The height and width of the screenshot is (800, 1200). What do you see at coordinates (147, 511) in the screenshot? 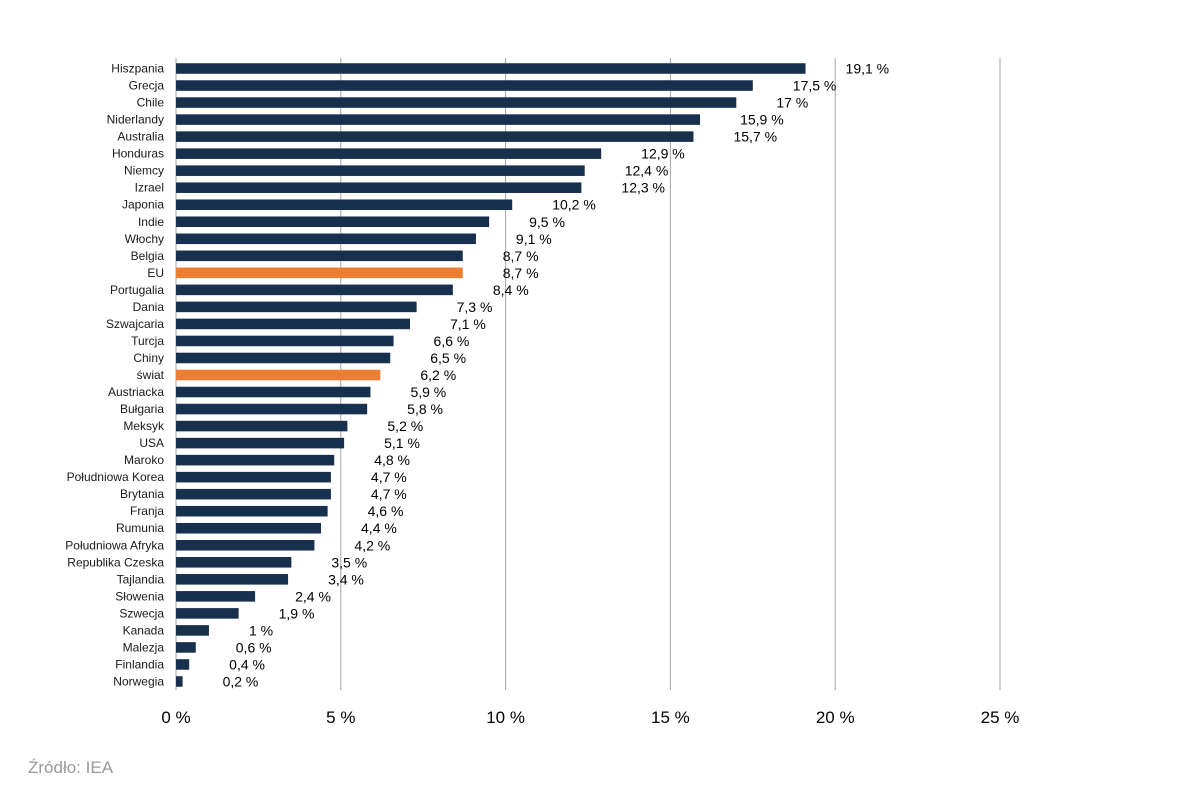
I see `category-label: Franja` at bounding box center [147, 511].